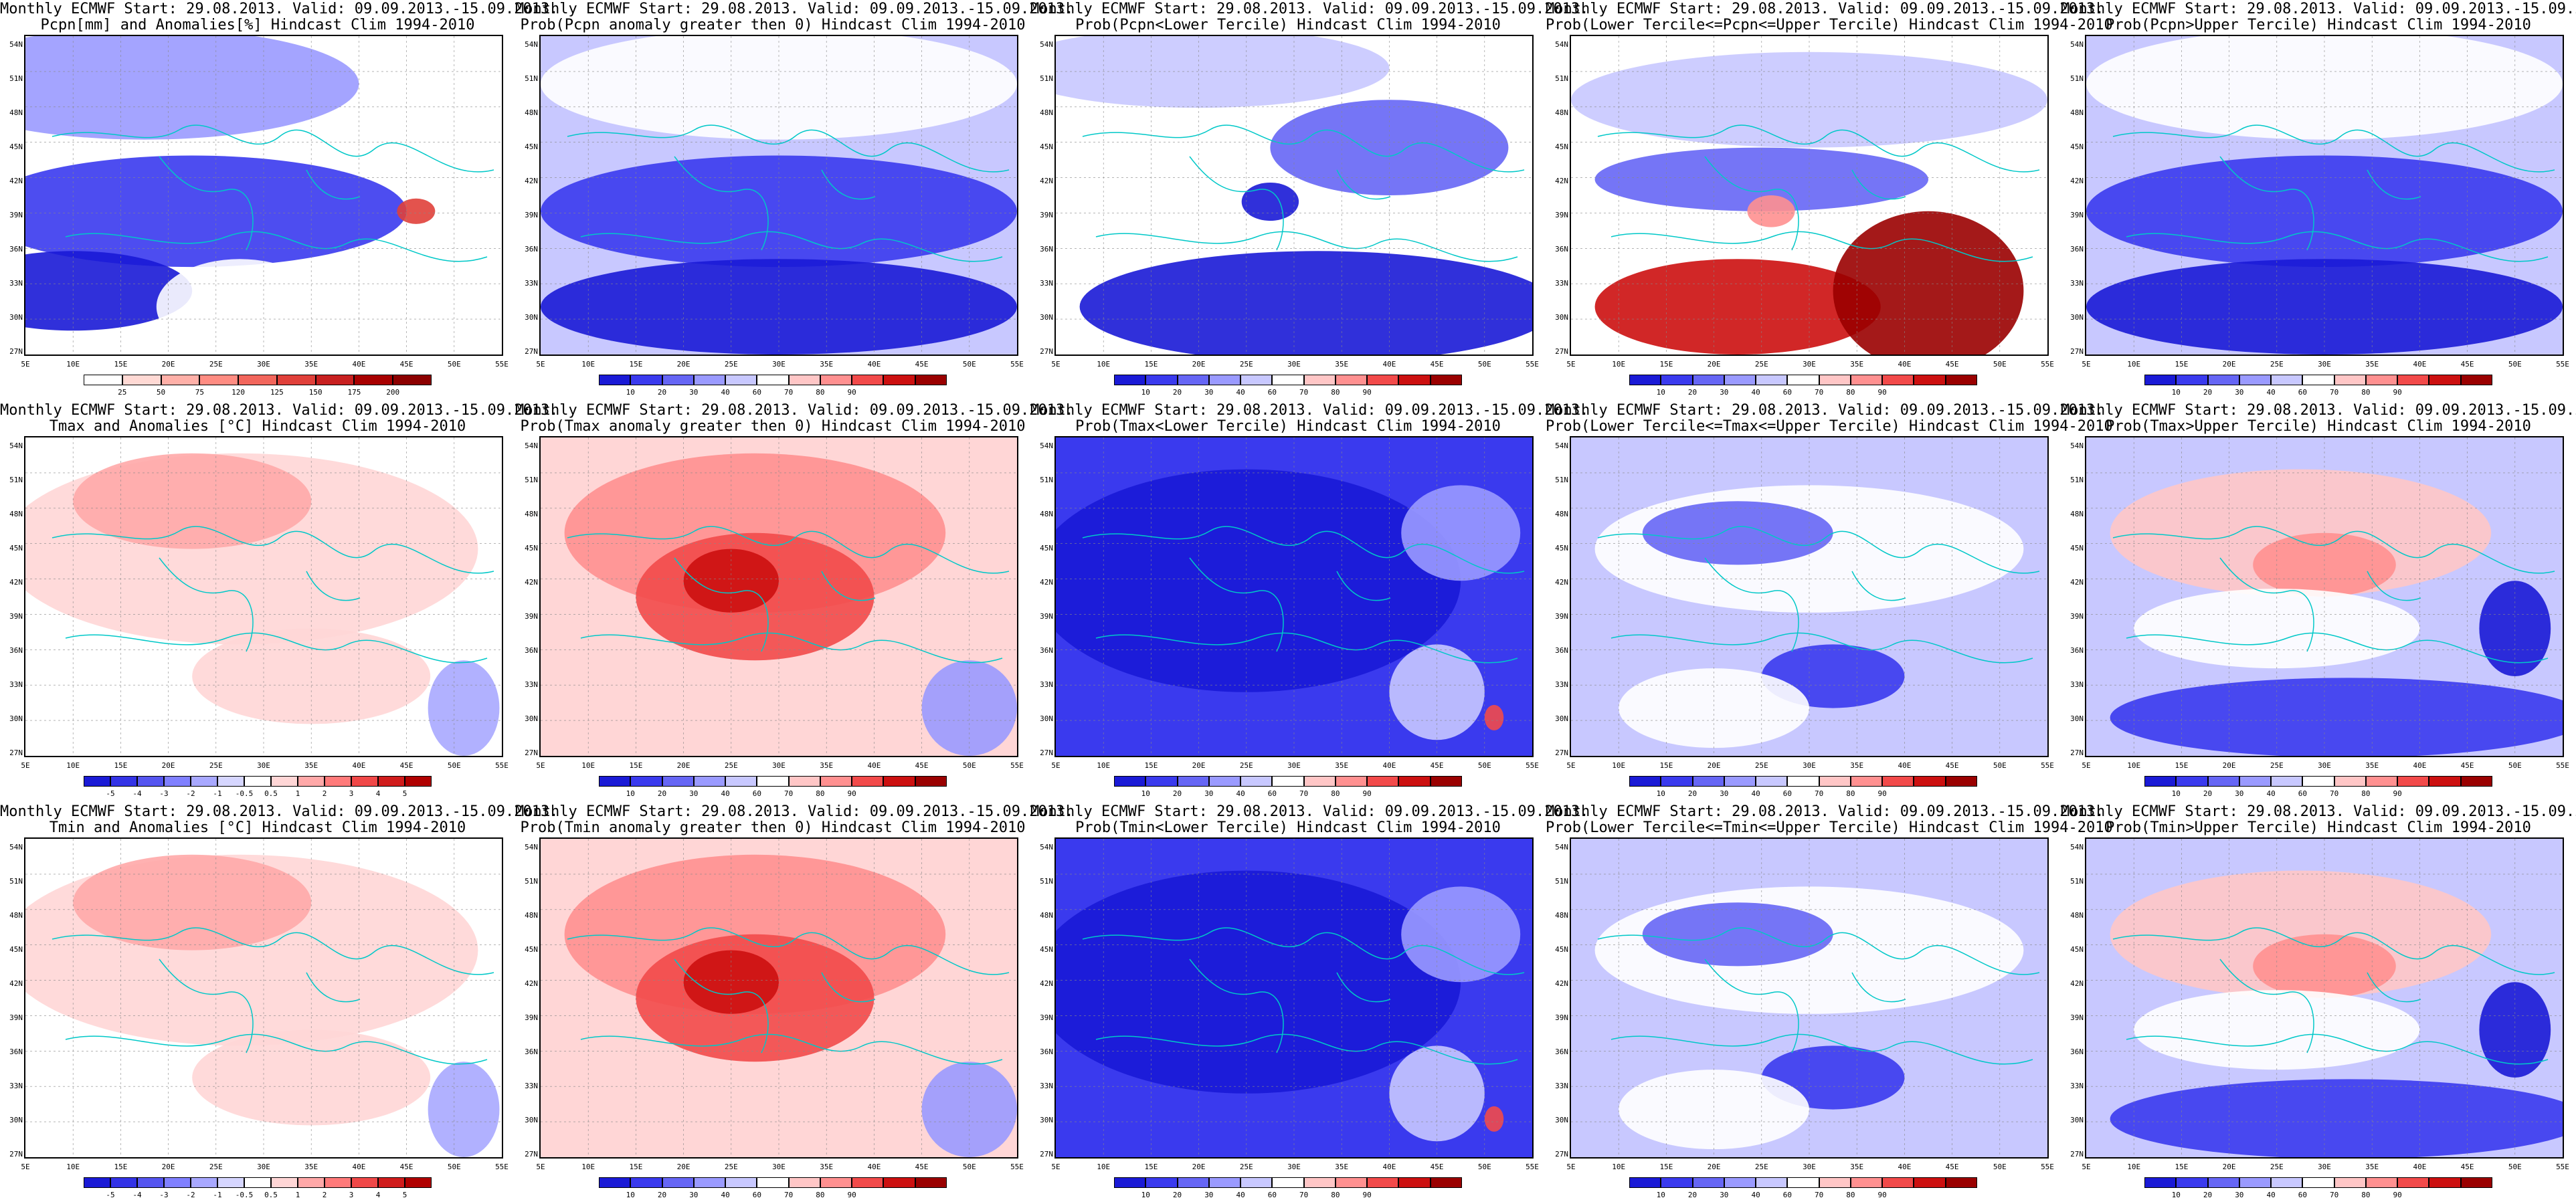  I want to click on colorbar-label: 30, so click(2239, 793).